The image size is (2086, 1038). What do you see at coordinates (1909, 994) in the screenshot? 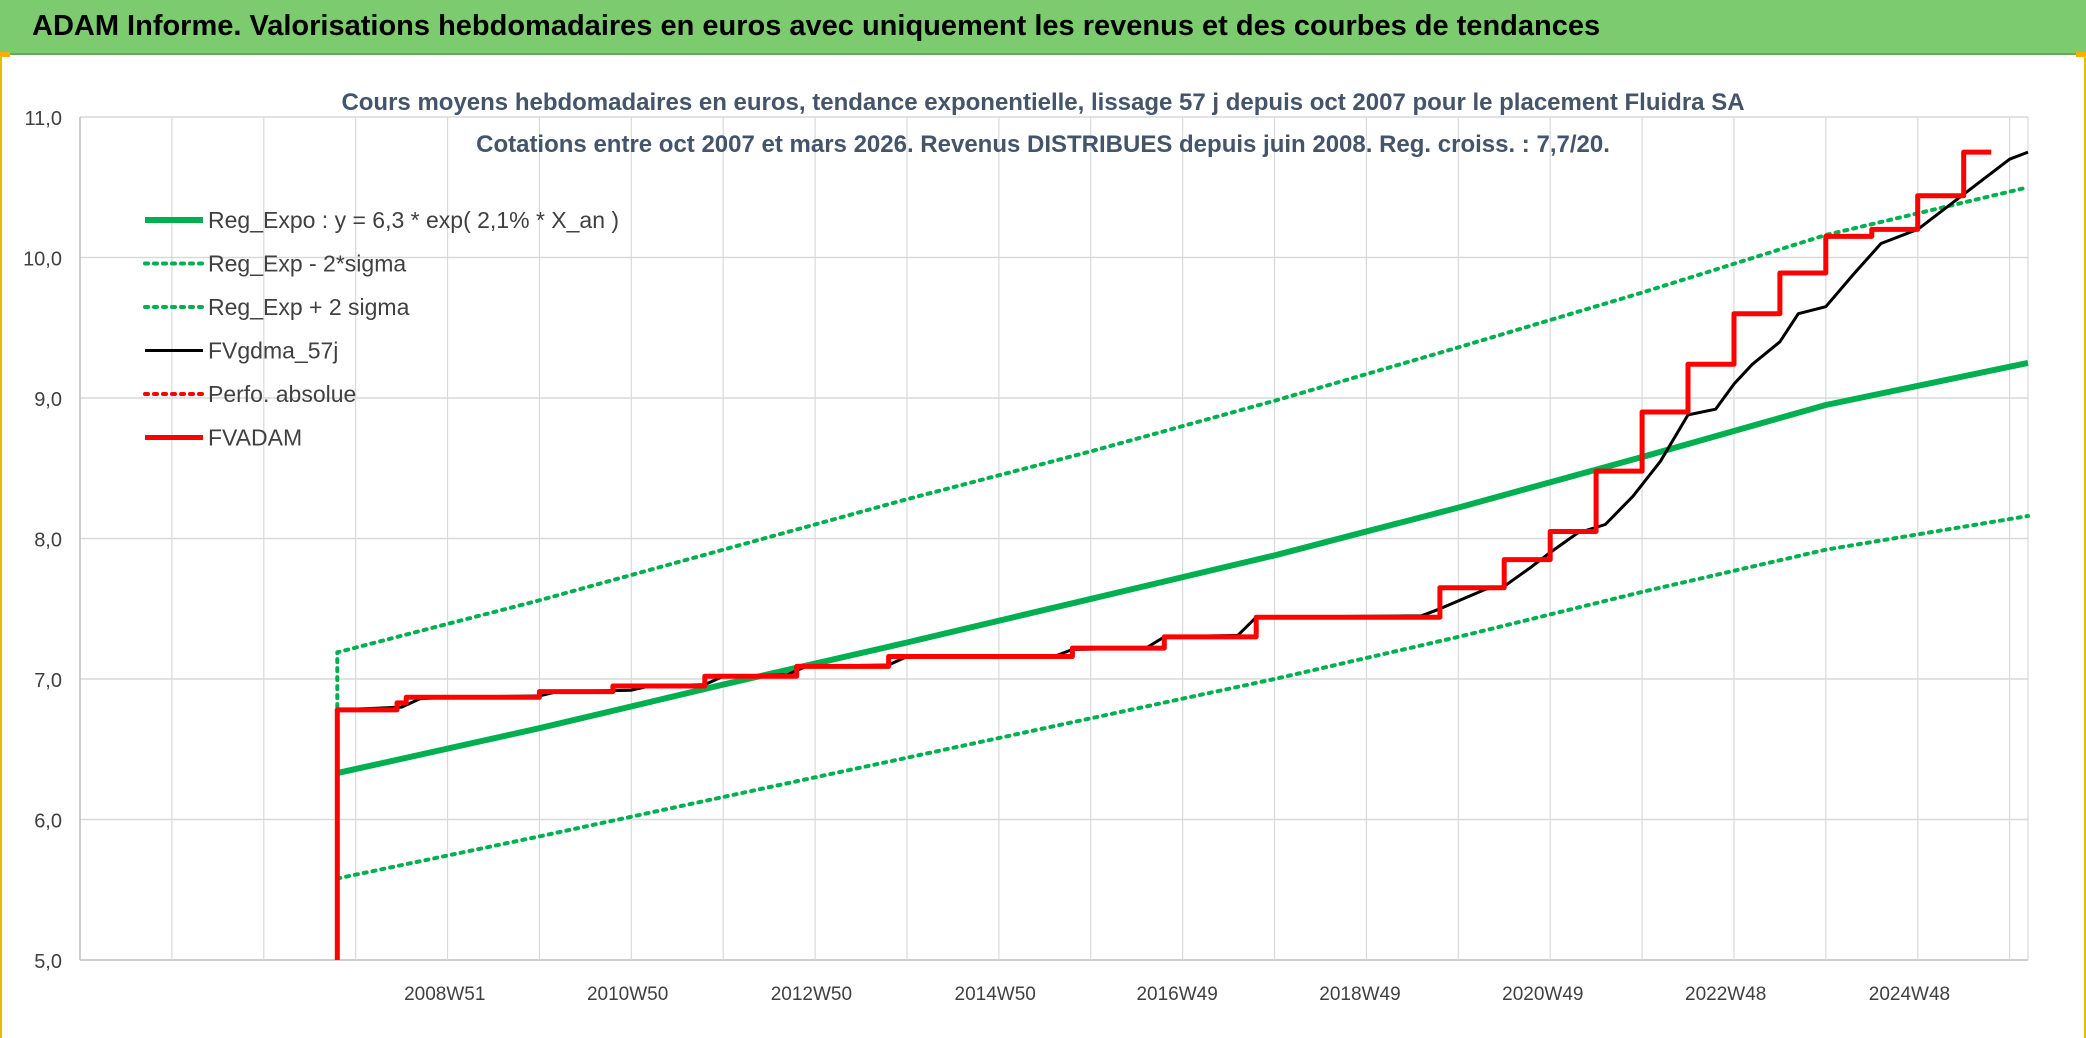
I see `x-tick-label: 2024W48` at bounding box center [1909, 994].